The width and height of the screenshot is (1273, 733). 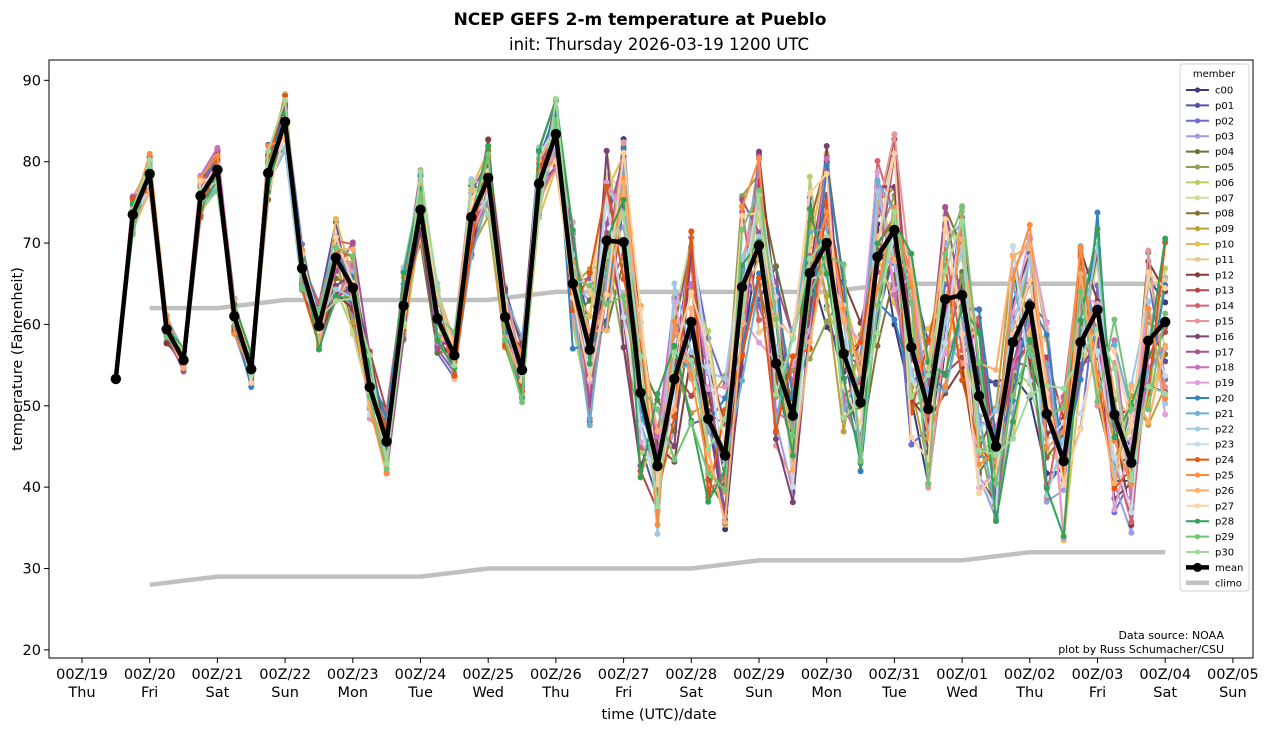 I want to click on legend-label: p28, so click(x=1224, y=522).